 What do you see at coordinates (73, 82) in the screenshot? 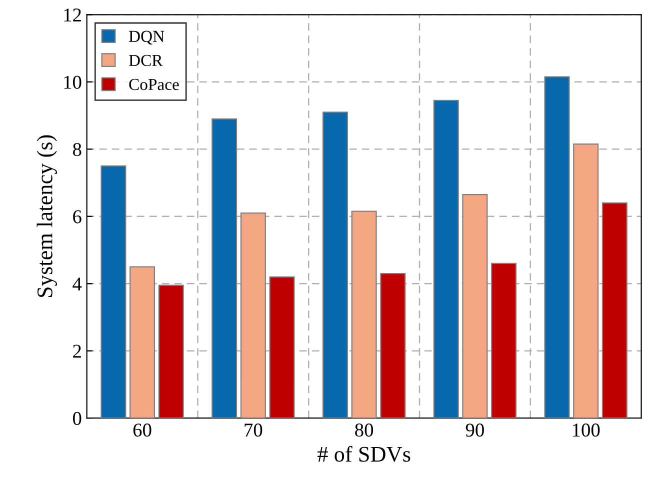
I see `y-tick-label: 10` at bounding box center [73, 82].